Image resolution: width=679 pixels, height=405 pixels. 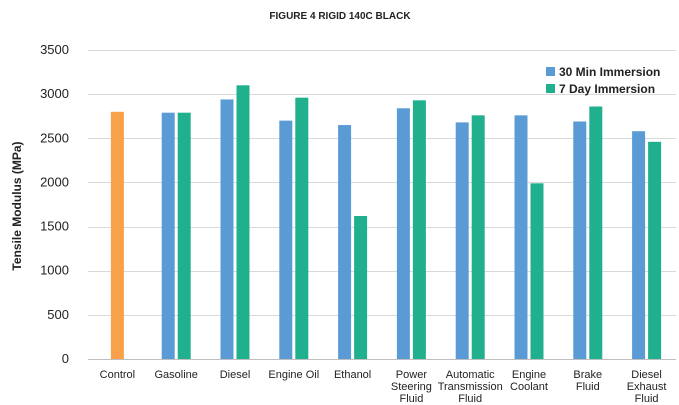 I want to click on x-tick-label: Engine Coolant, so click(x=529, y=381).